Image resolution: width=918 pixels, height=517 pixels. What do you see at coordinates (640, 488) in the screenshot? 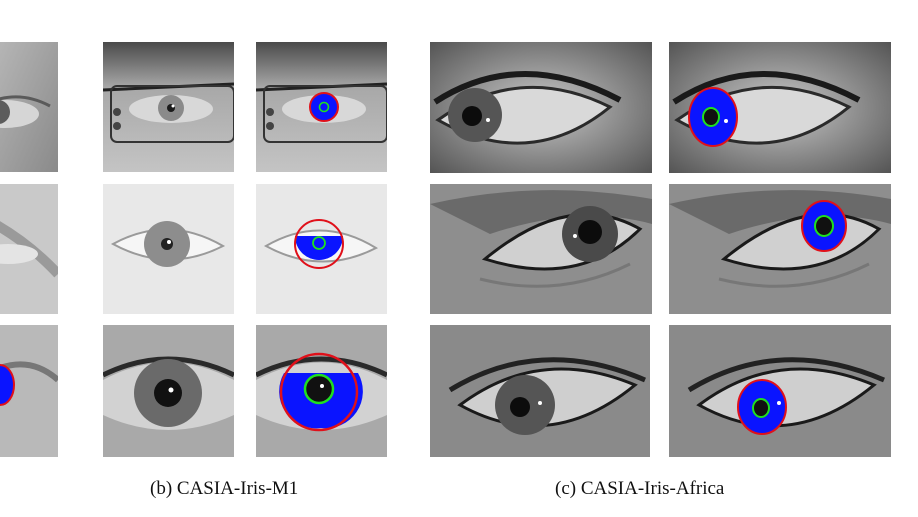
I see `caption-casia-iris-africa: (c) CASIA-Iris-Africa` at bounding box center [640, 488].